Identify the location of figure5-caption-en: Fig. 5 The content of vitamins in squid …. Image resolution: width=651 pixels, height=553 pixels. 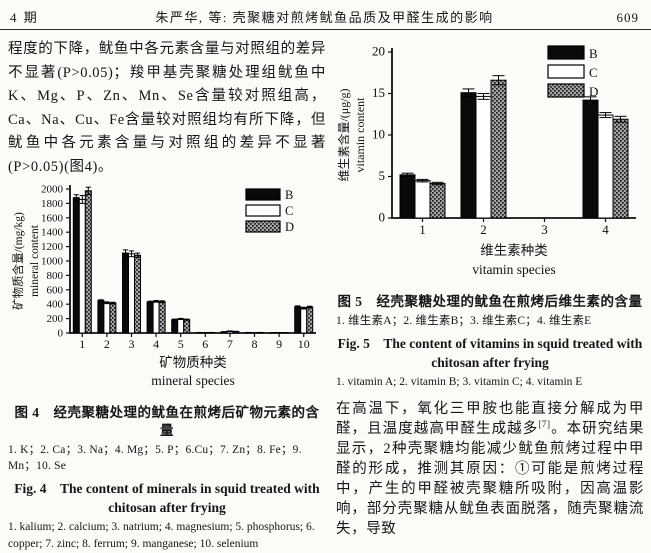
(490, 353).